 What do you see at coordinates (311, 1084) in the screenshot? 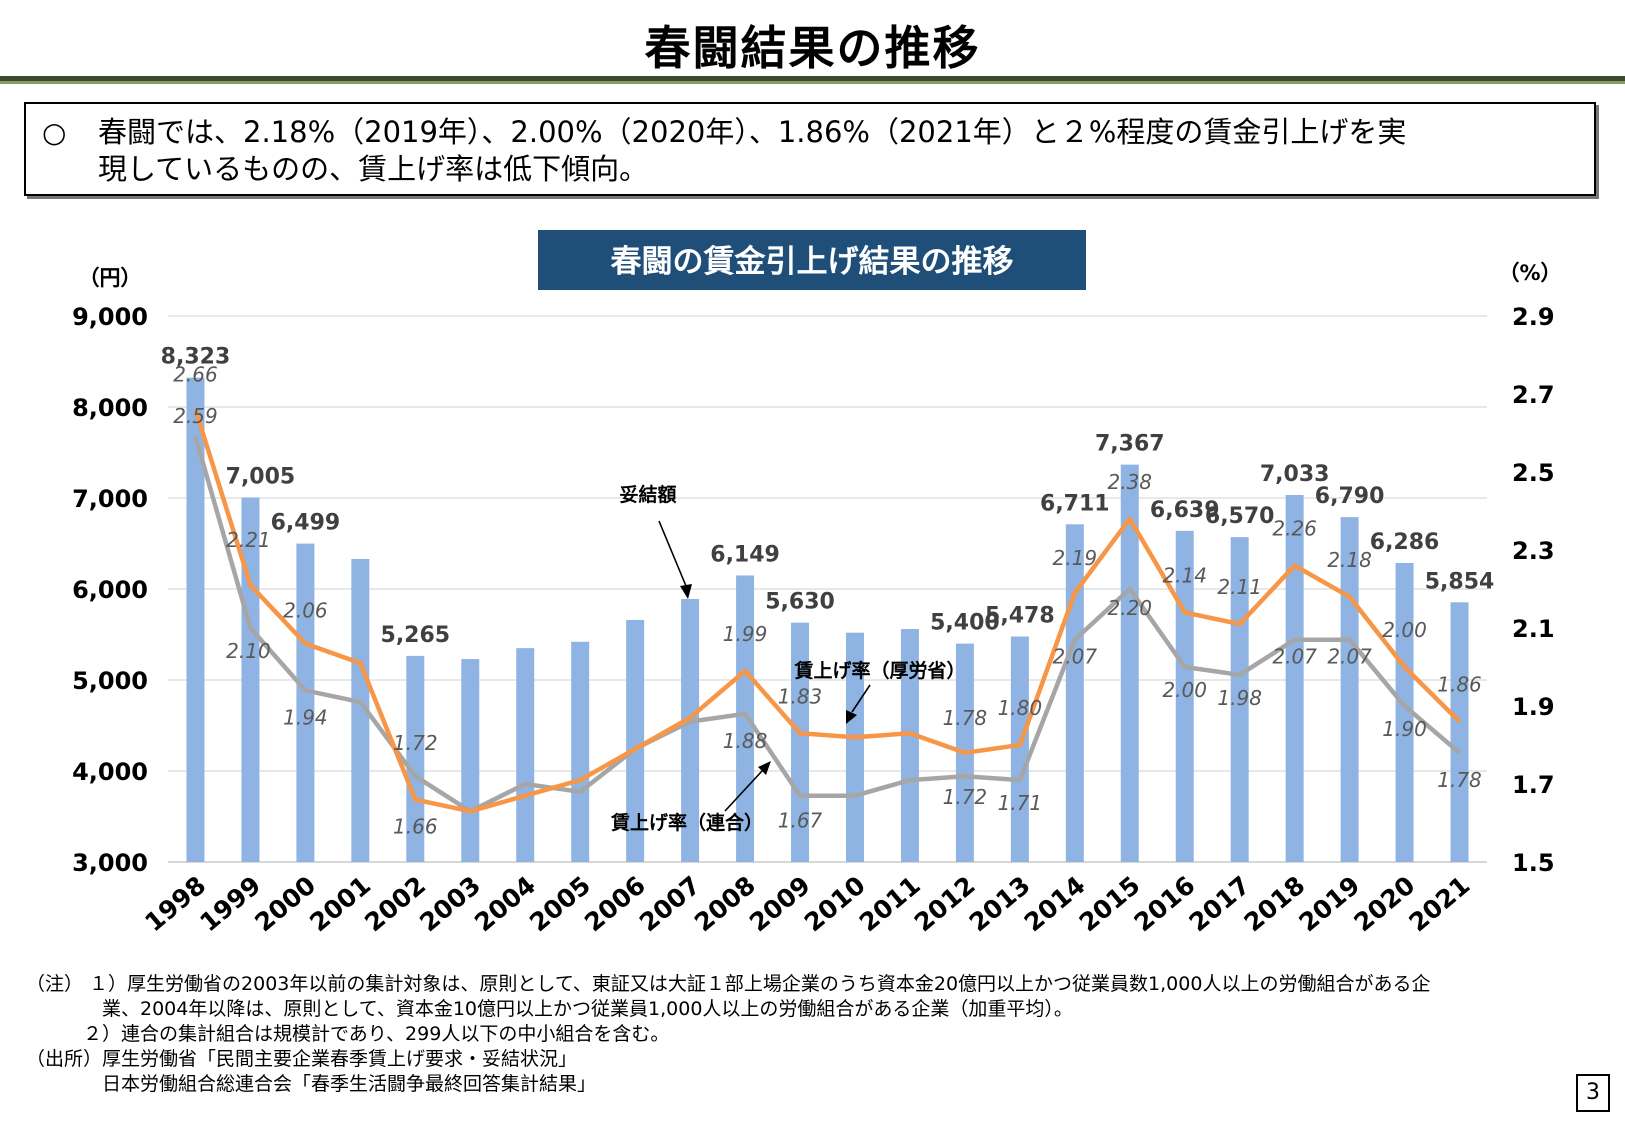
I see `source-line-2: 日本労働組合総連合会「春季生活闘争最終回答集計結果」` at bounding box center [311, 1084].